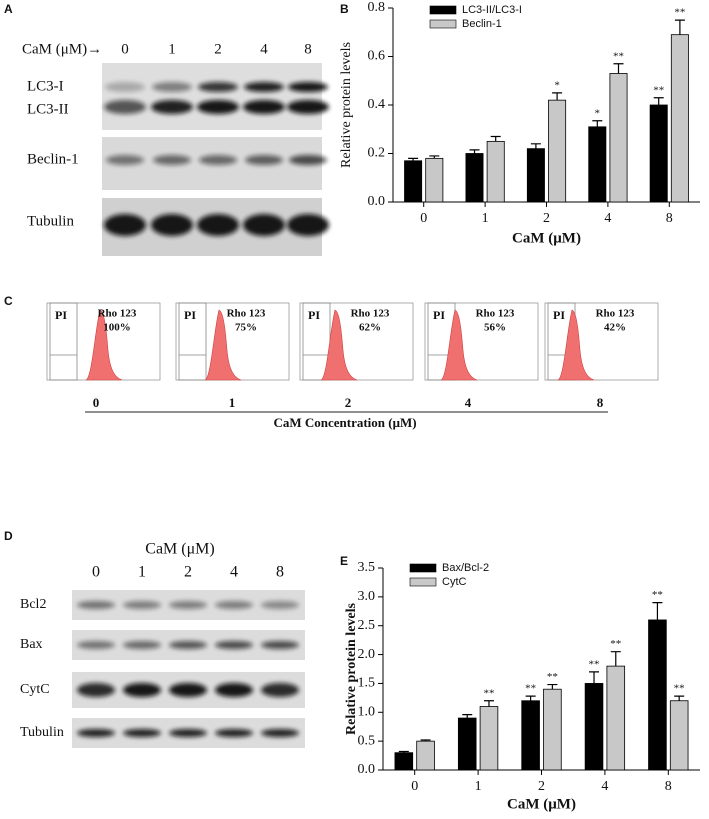 This screenshot has height=819, width=709. I want to click on panel-label: A, so click(8, 9).